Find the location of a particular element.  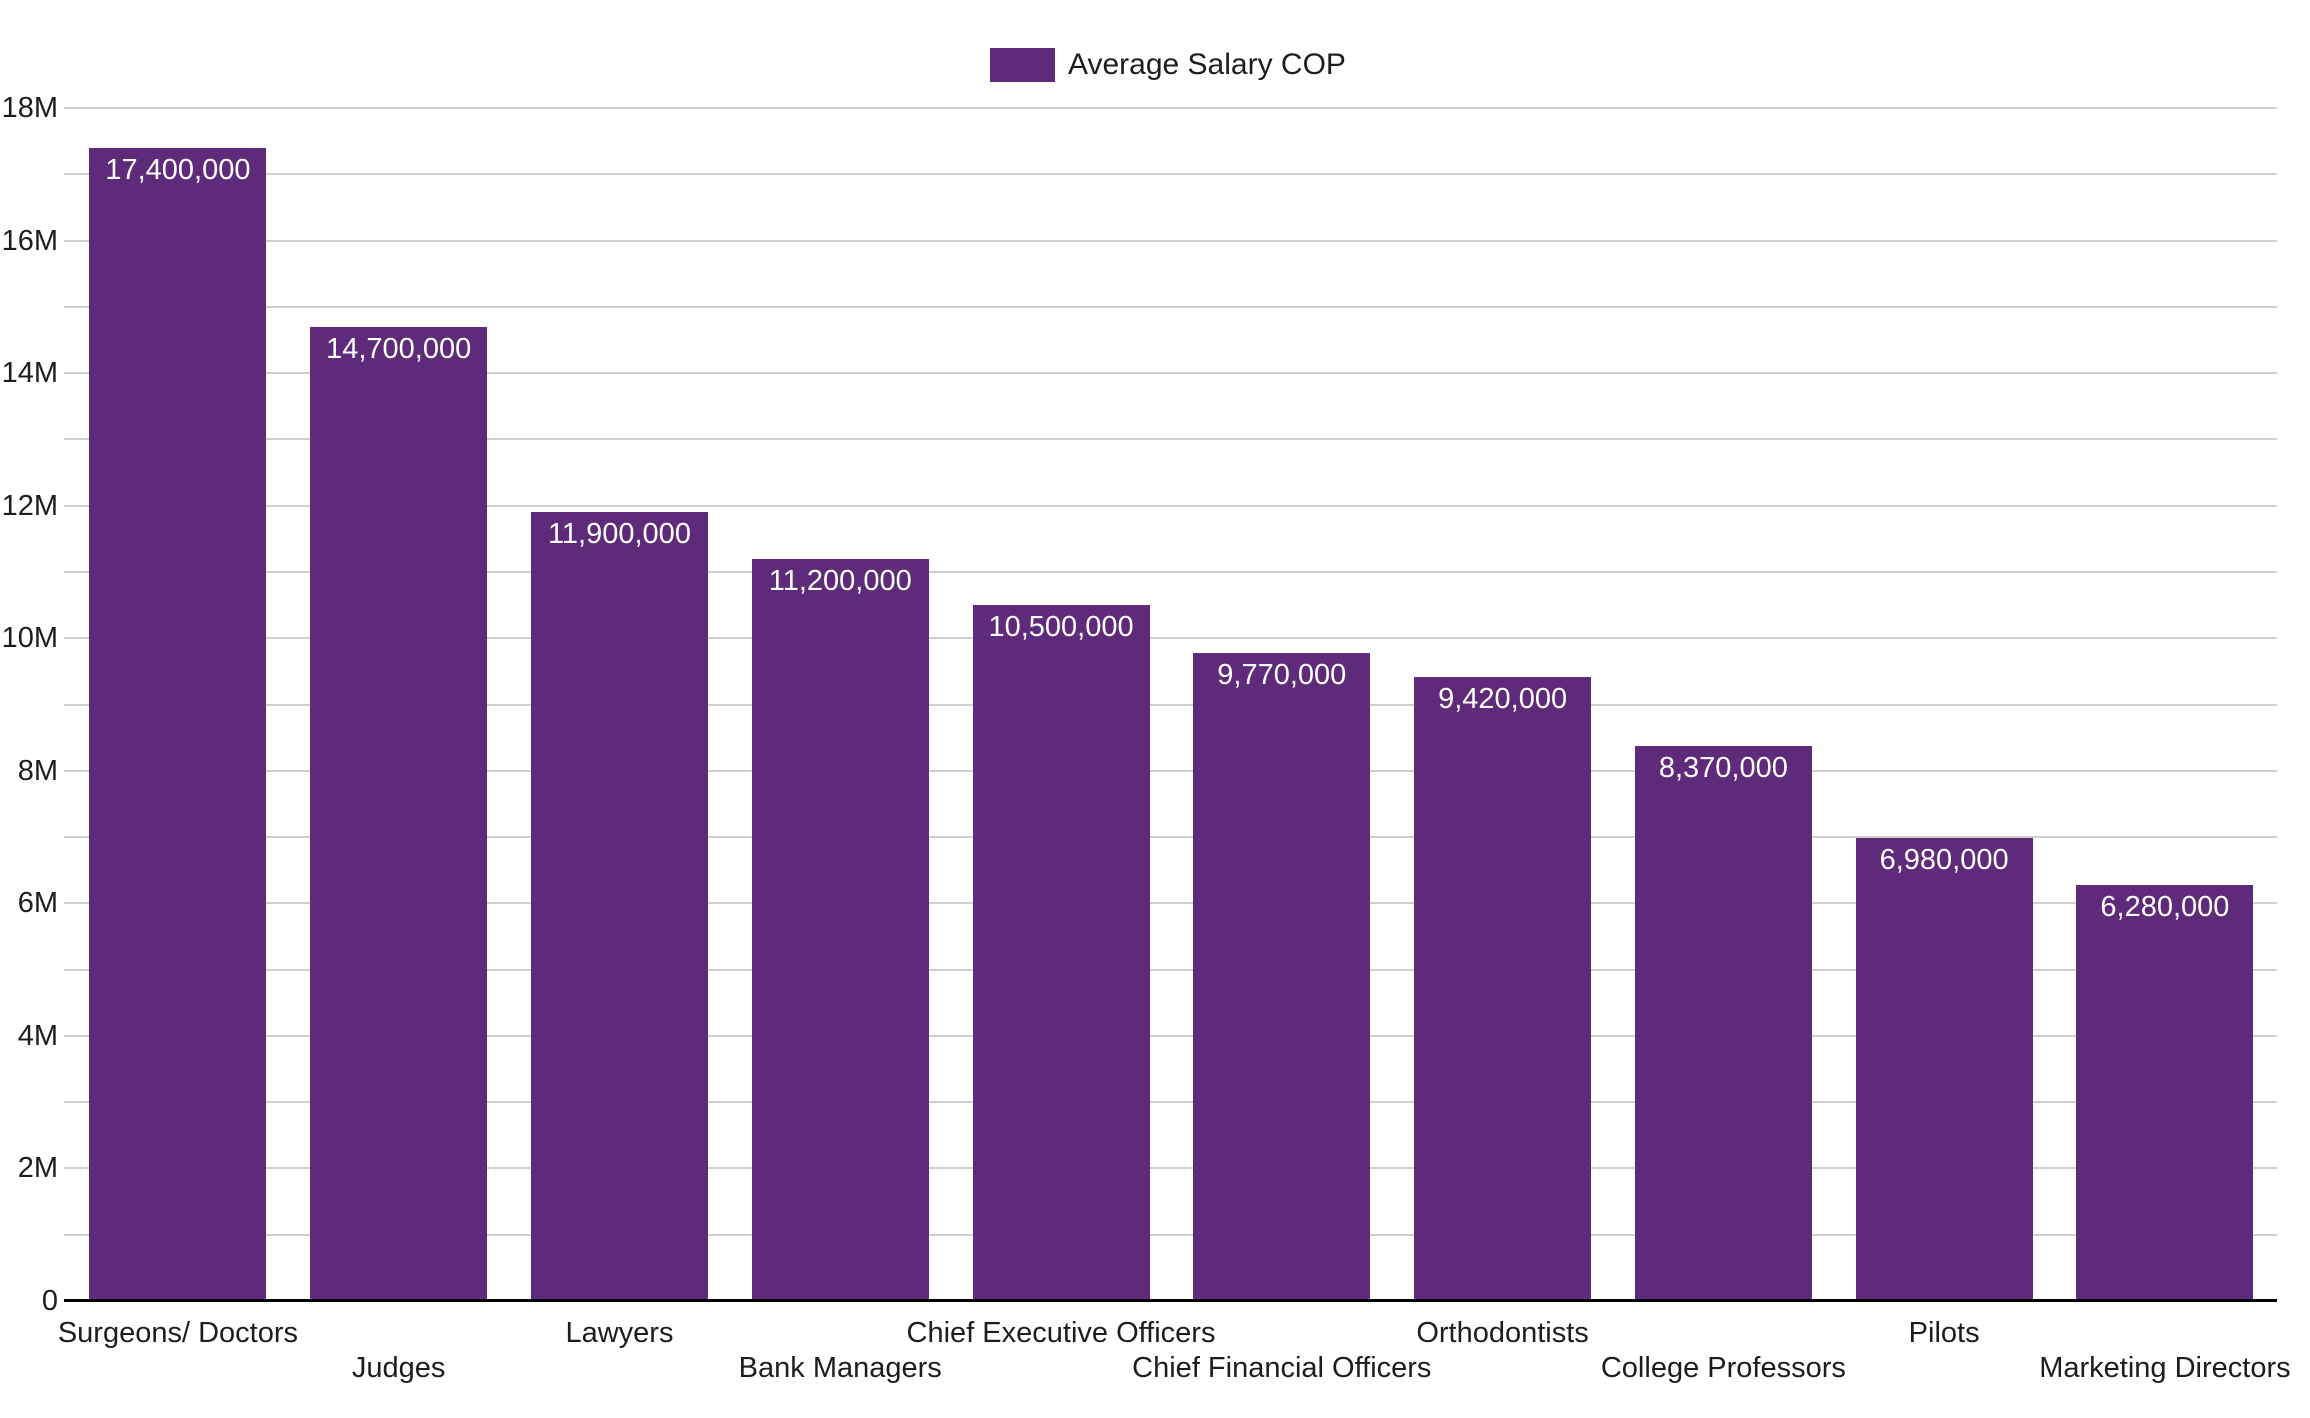

x-axis-category-label: Chief Financial Officers is located at coordinates (1282, 1368).